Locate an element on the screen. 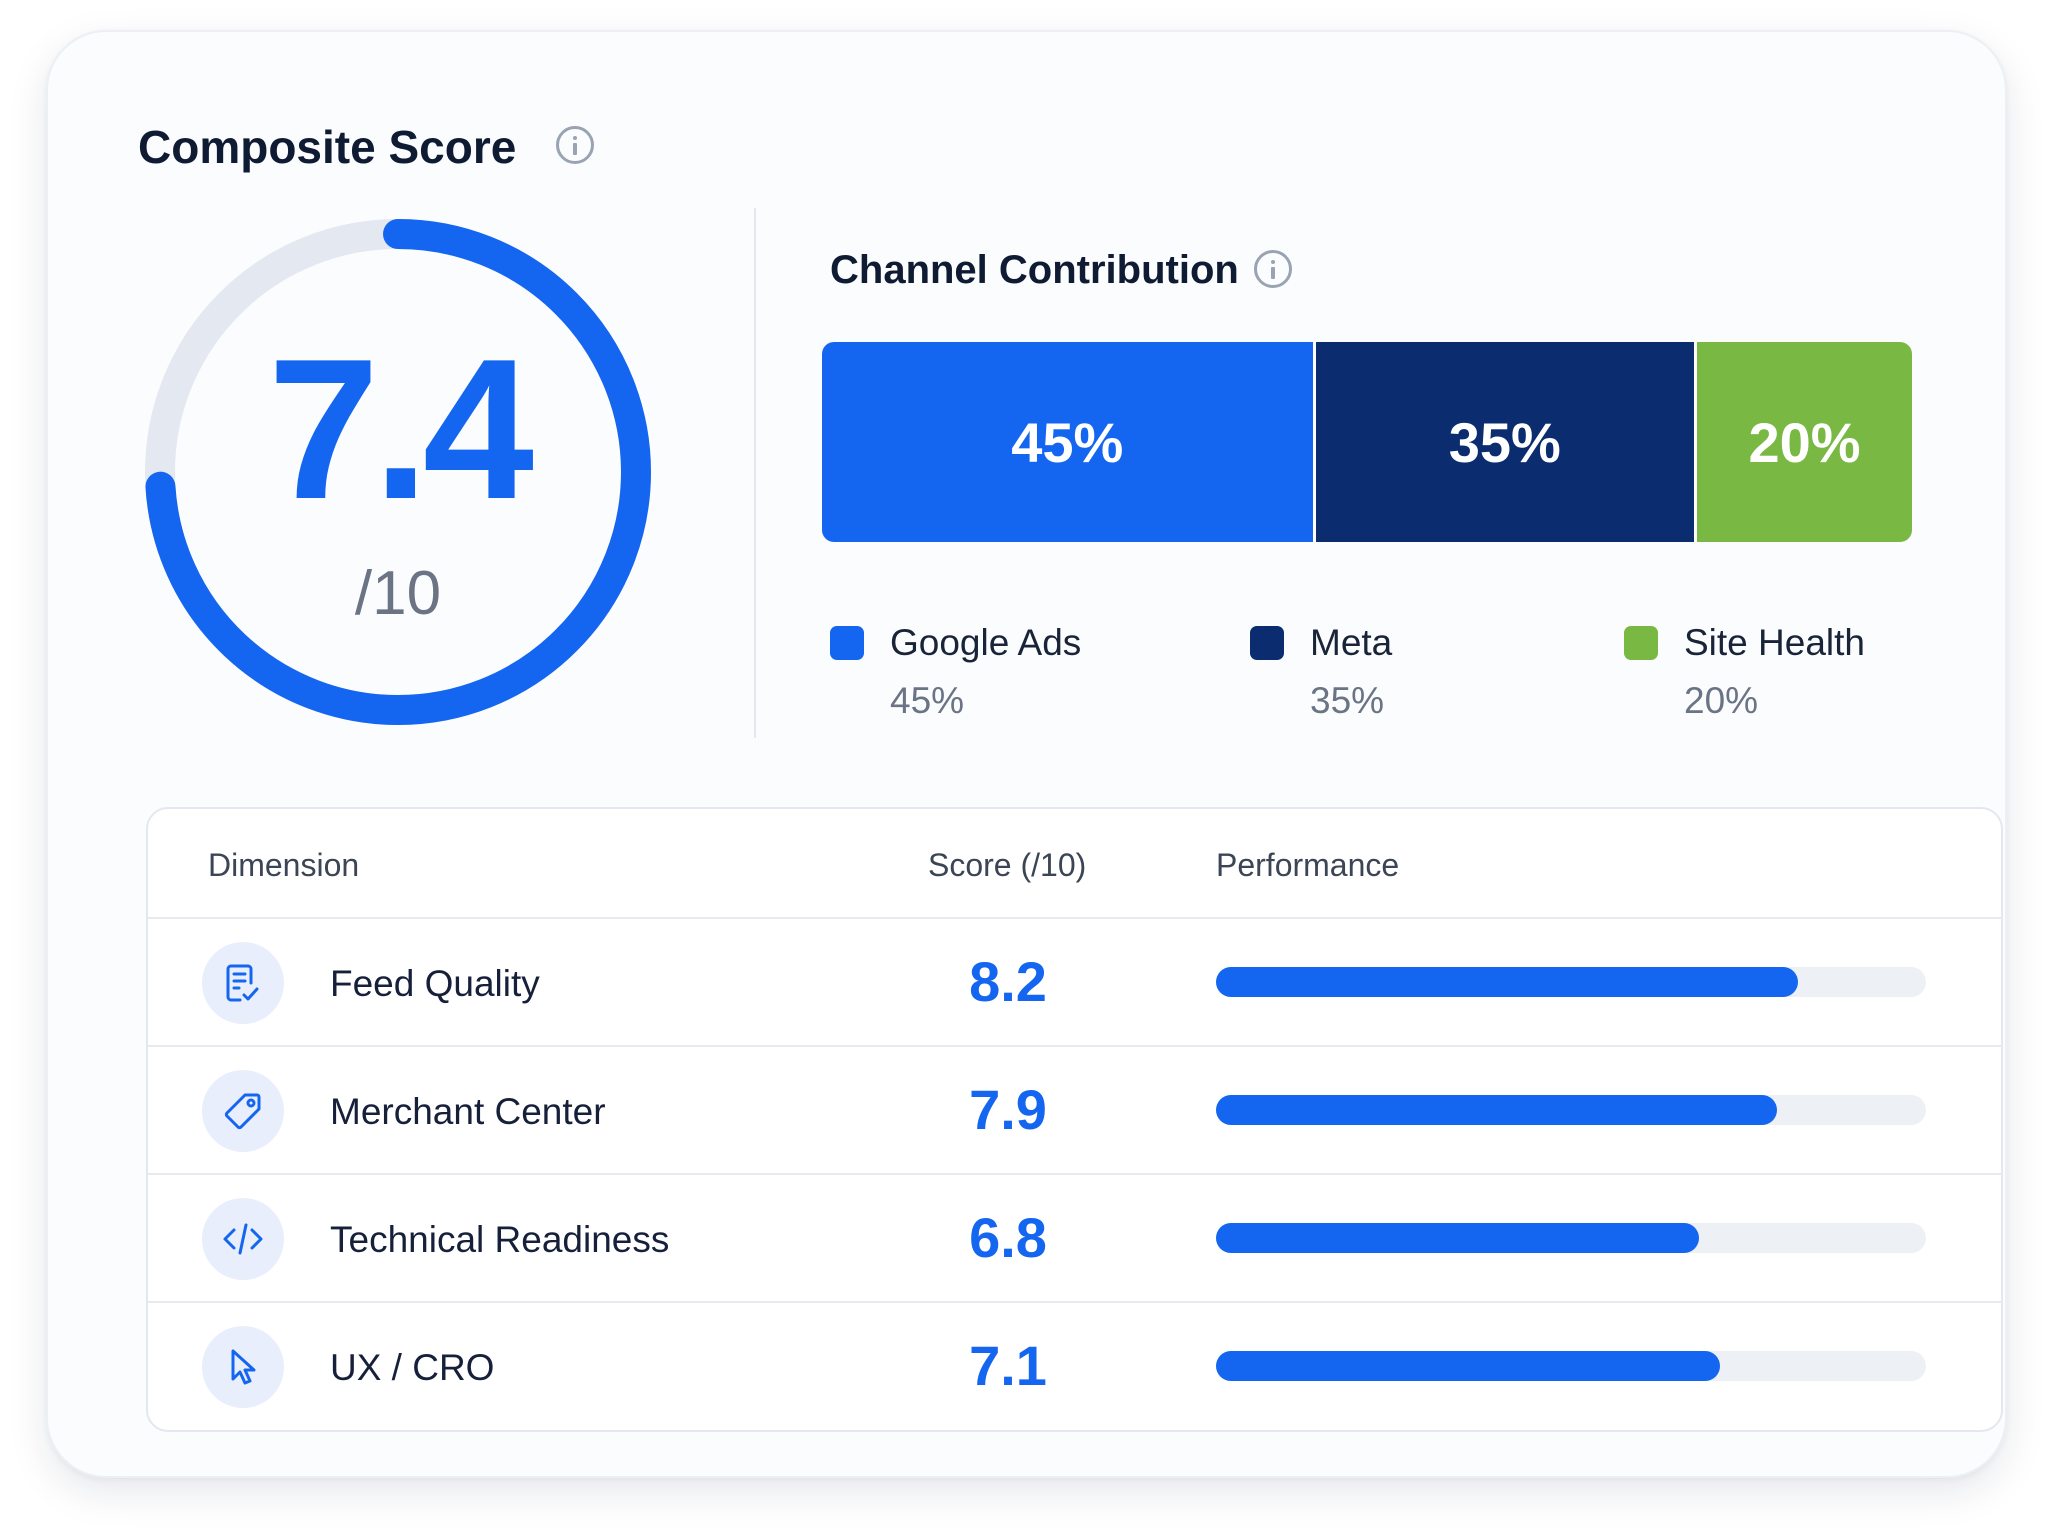  dimension-label: Merchant Center is located at coordinates (468, 1111).